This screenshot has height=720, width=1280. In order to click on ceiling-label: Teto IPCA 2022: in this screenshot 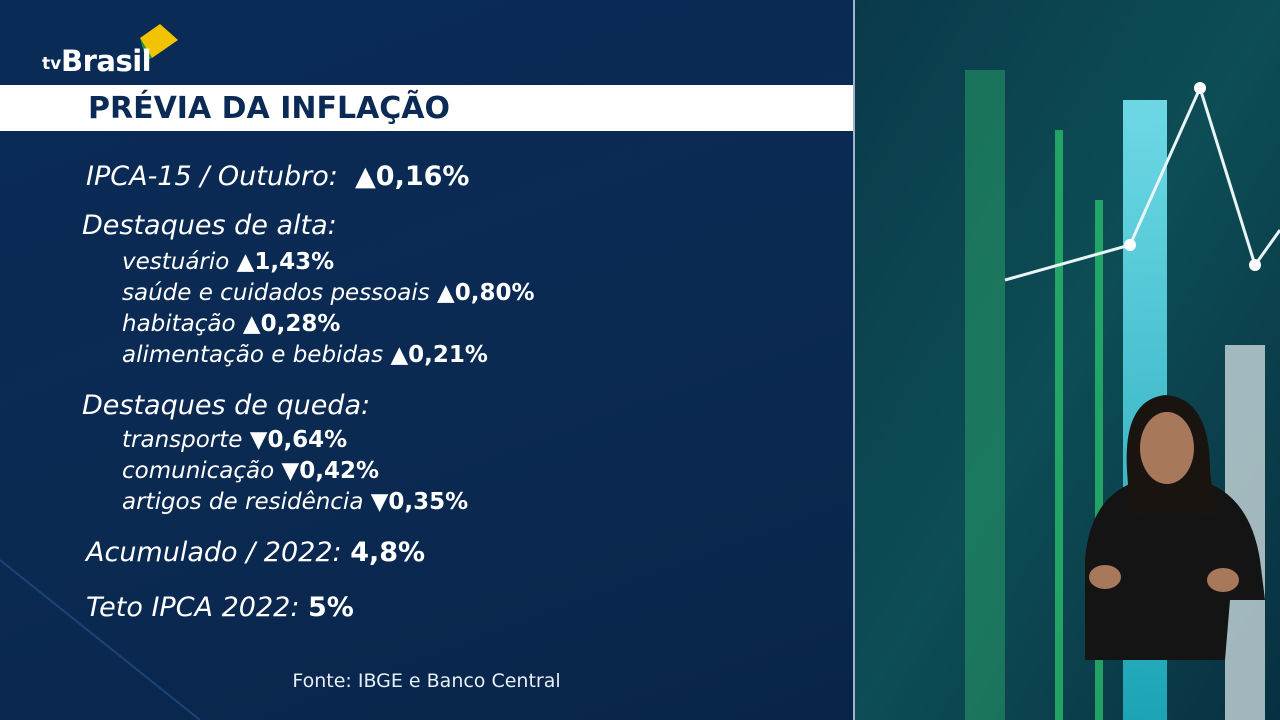, I will do `click(193, 607)`.